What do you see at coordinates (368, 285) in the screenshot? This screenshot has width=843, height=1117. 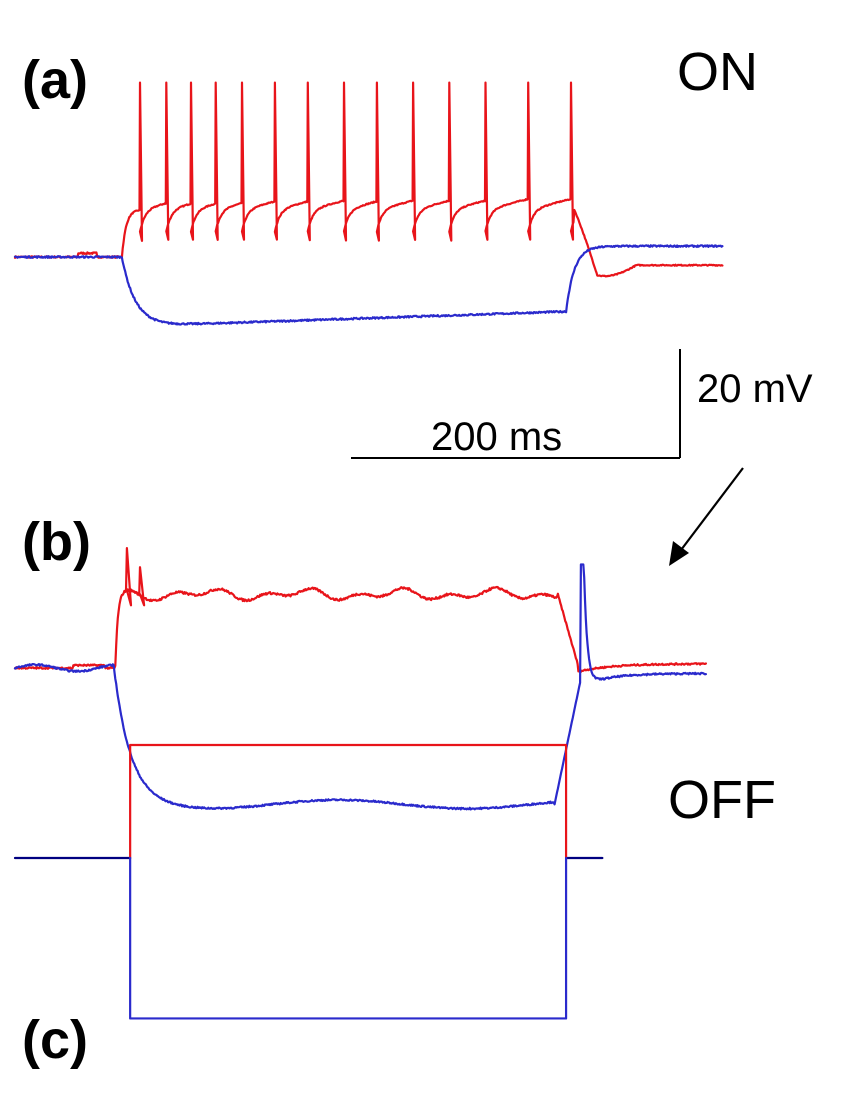 I see `panel-a-blue-trace` at bounding box center [368, 285].